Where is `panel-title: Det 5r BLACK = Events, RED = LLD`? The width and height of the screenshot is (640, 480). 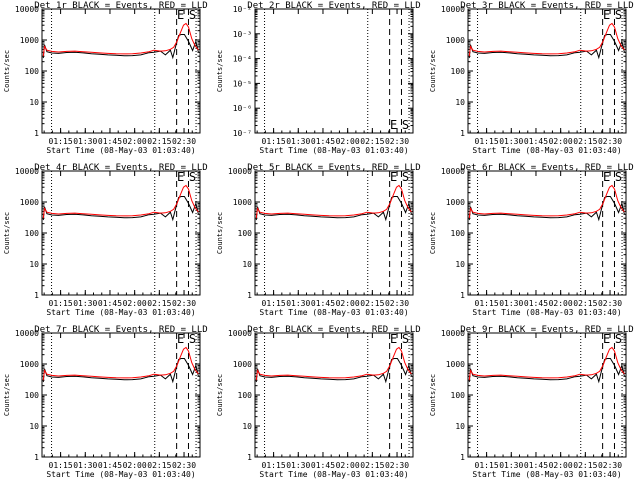 panel-title: Det 5r BLACK = Events, RED = LLD is located at coordinates (333, 168).